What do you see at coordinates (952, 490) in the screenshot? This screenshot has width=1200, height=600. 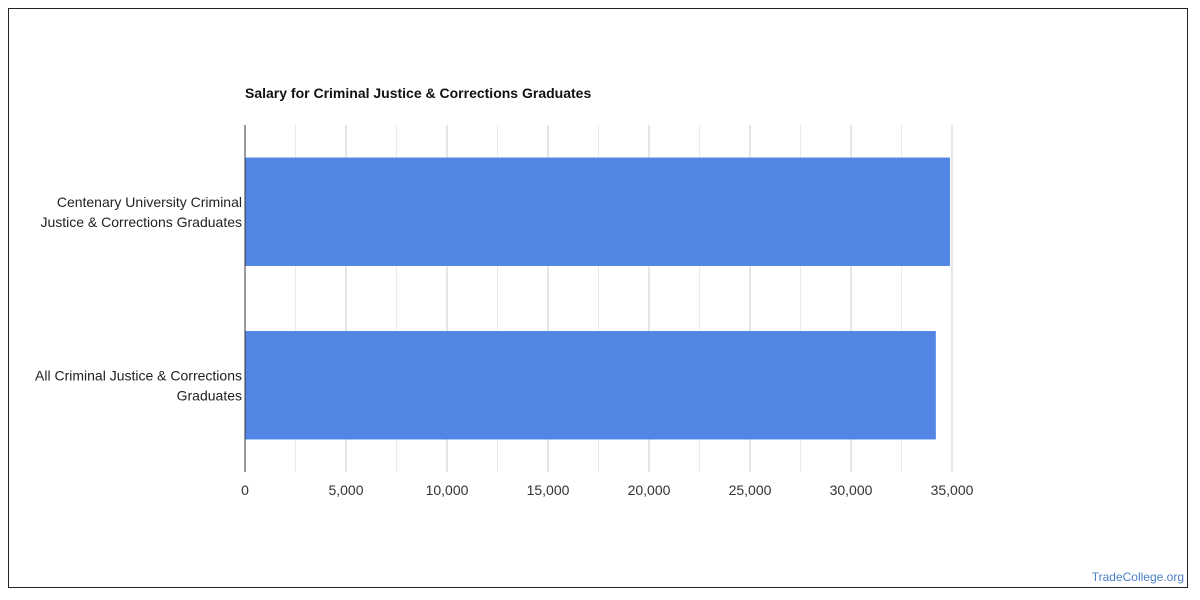 I see `x-tick-label: 35,000` at bounding box center [952, 490].